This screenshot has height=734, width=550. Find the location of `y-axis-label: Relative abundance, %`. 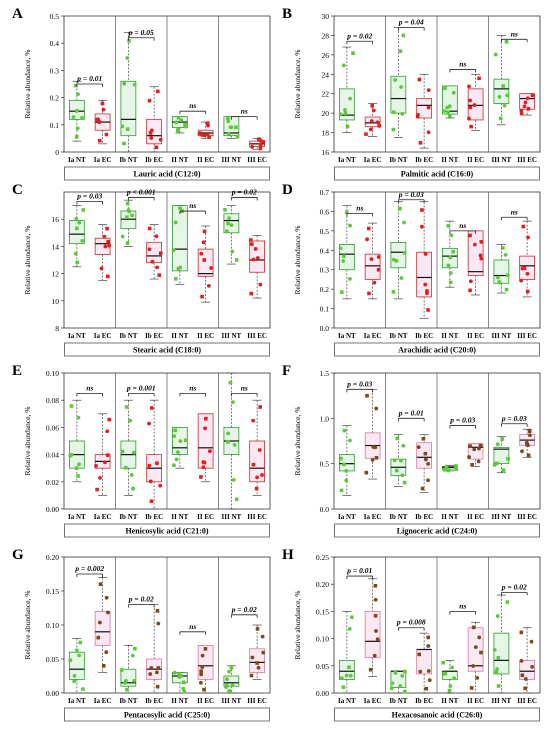

y-axis-label: Relative abundance, % is located at coordinates (297, 441).